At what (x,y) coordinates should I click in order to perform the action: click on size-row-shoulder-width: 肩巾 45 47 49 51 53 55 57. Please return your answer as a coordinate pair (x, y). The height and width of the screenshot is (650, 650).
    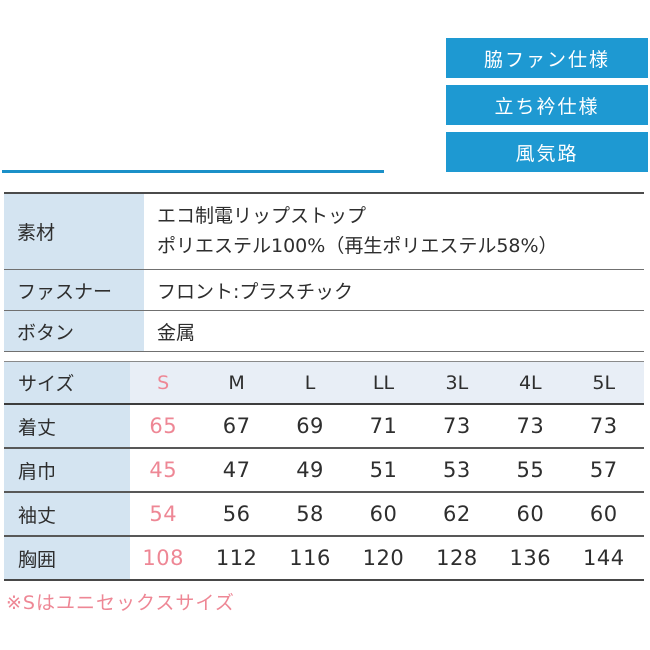
    Looking at the image, I should click on (324, 470).